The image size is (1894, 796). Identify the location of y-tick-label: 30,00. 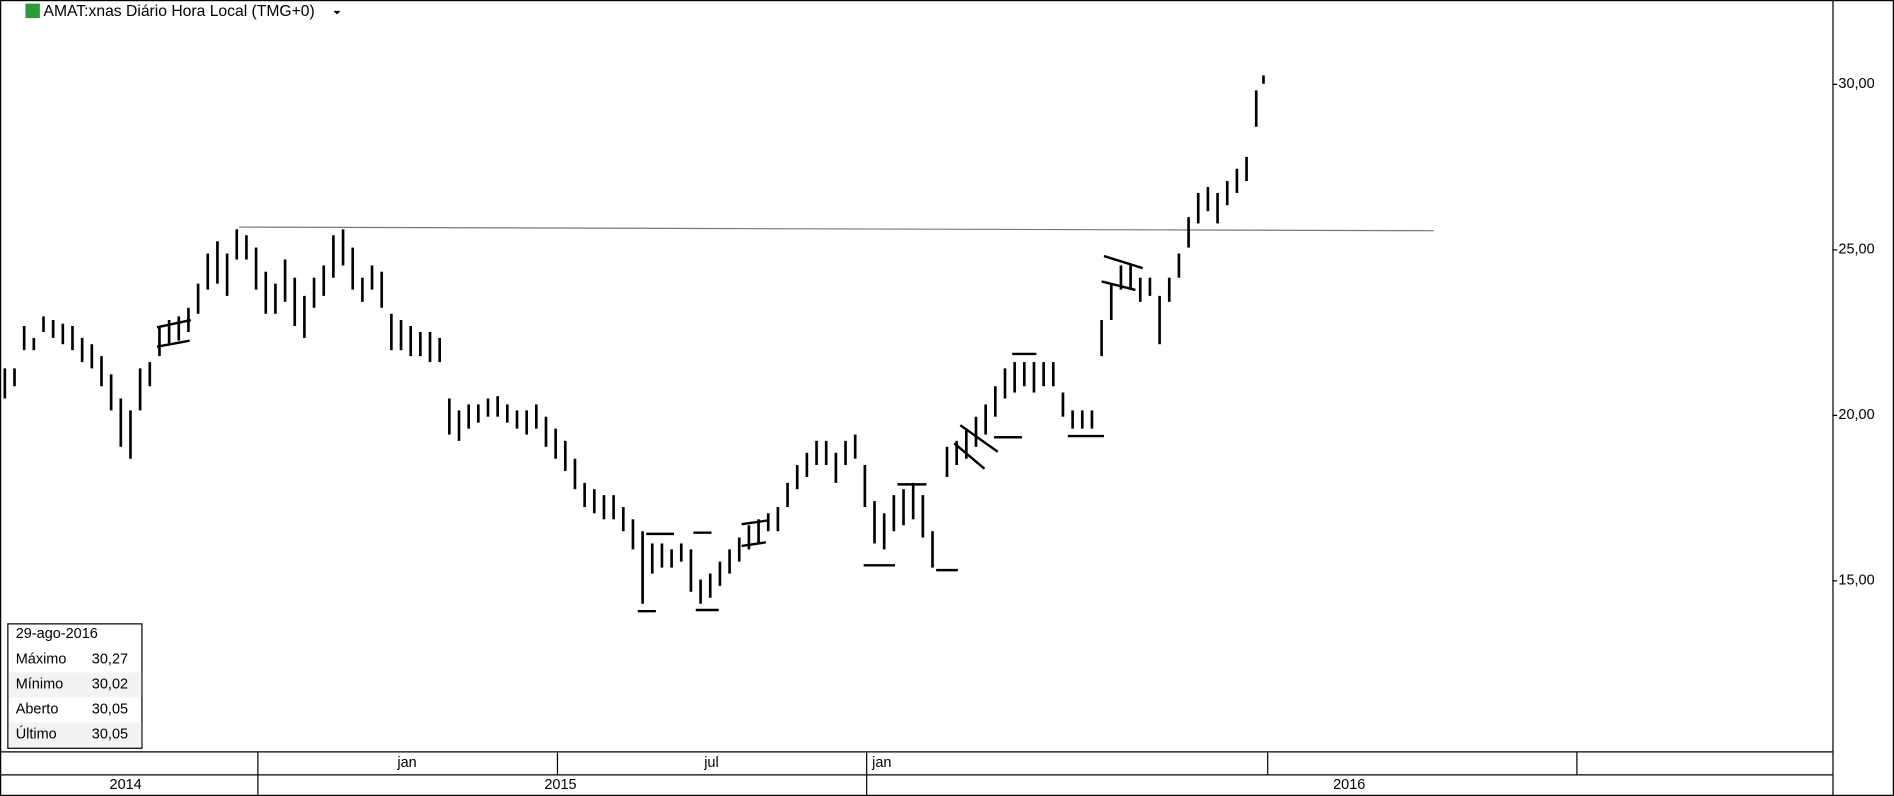
(1856, 84).